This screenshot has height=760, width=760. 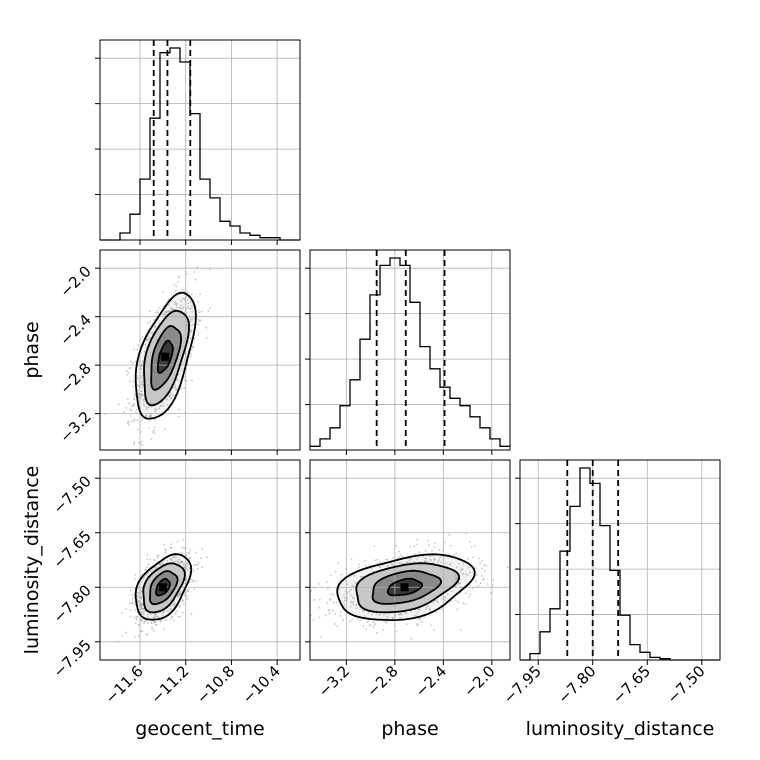 What do you see at coordinates (685, 684) in the screenshot?
I see `xtick-label-luminosity_distance-3: −7.50` at bounding box center [685, 684].